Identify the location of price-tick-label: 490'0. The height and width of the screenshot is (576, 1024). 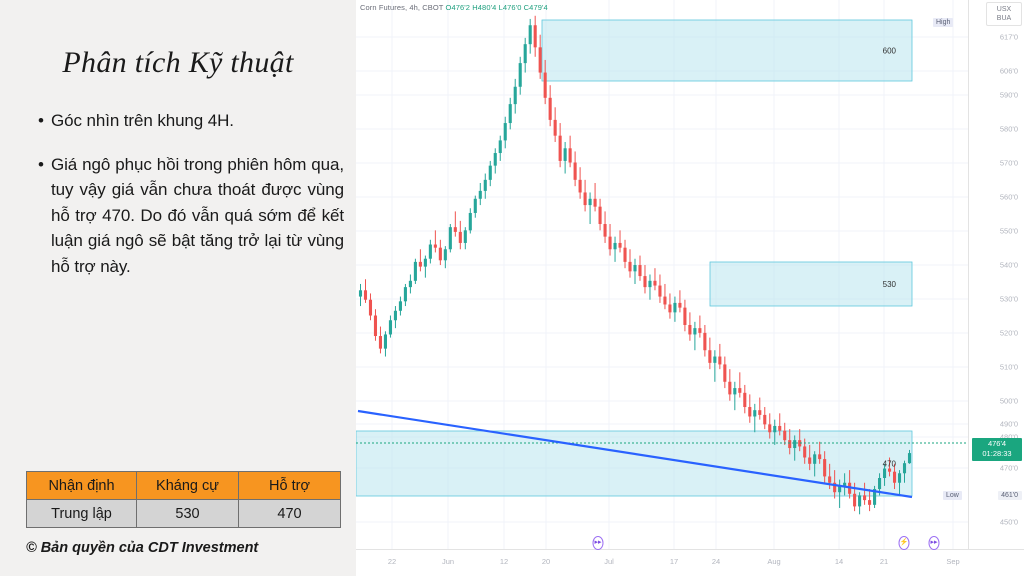
(1008, 424).